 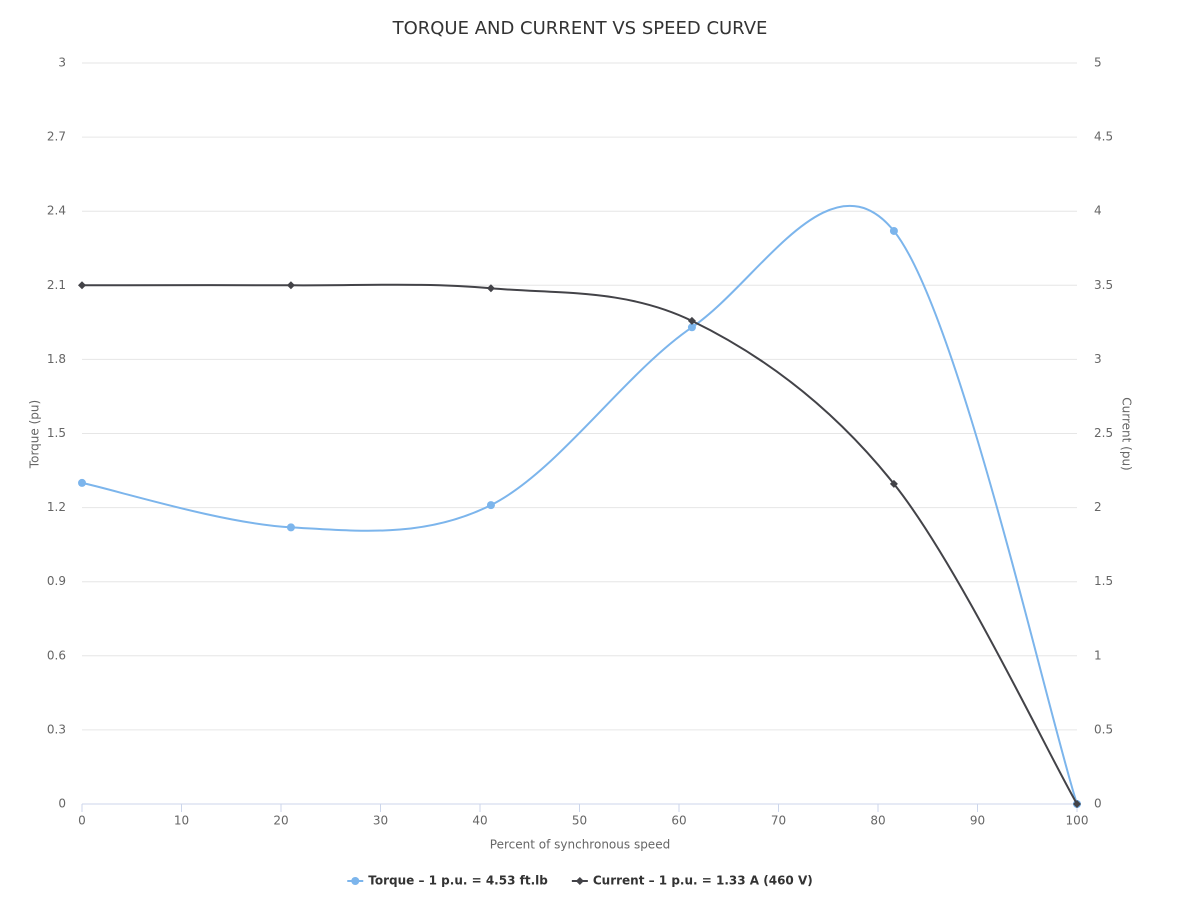 What do you see at coordinates (56, 285) in the screenshot?
I see `y-tick-label: 2.1` at bounding box center [56, 285].